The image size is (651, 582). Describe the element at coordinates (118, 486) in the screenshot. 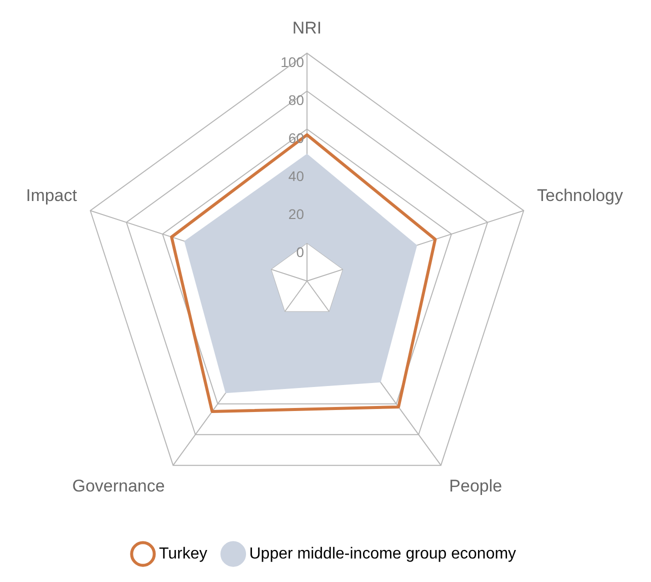

I see `spoke-label: Governance` at that location.